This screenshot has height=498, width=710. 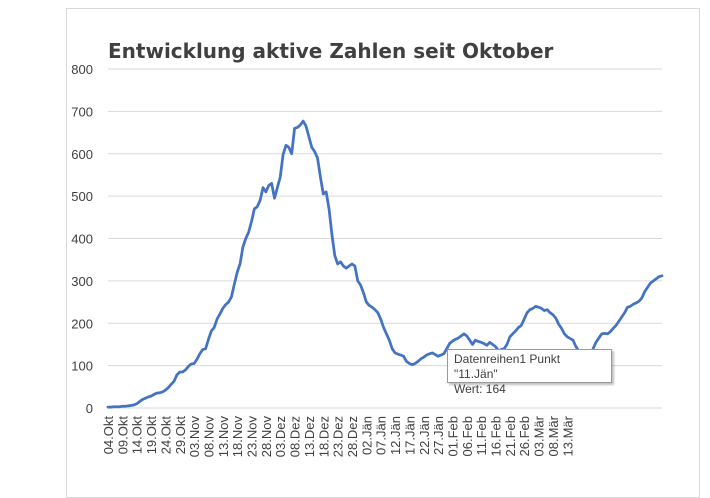 What do you see at coordinates (295, 436) in the screenshot?
I see `x-tick-label: 08.Dez` at bounding box center [295, 436].